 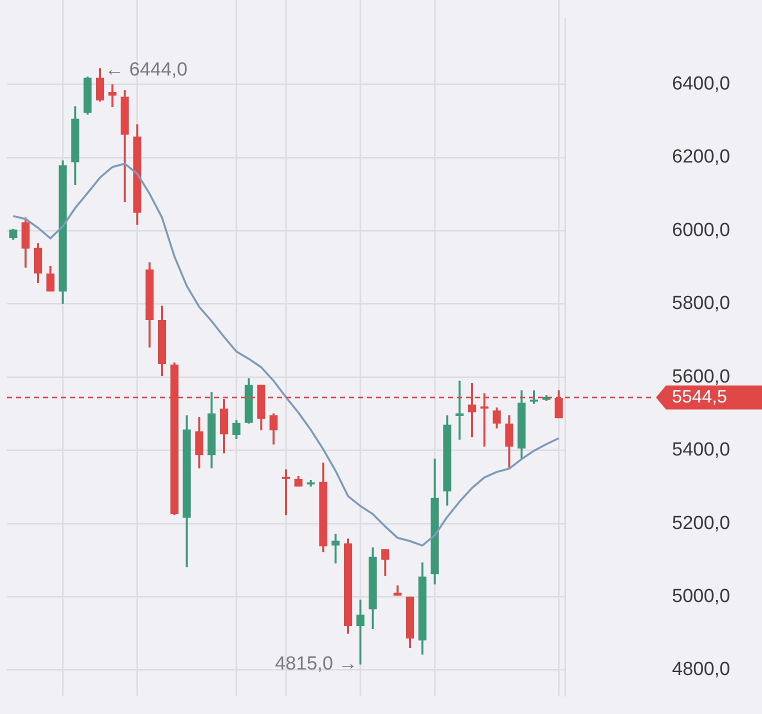 I want to click on y-tick-label: 5200,0, so click(x=701, y=523).